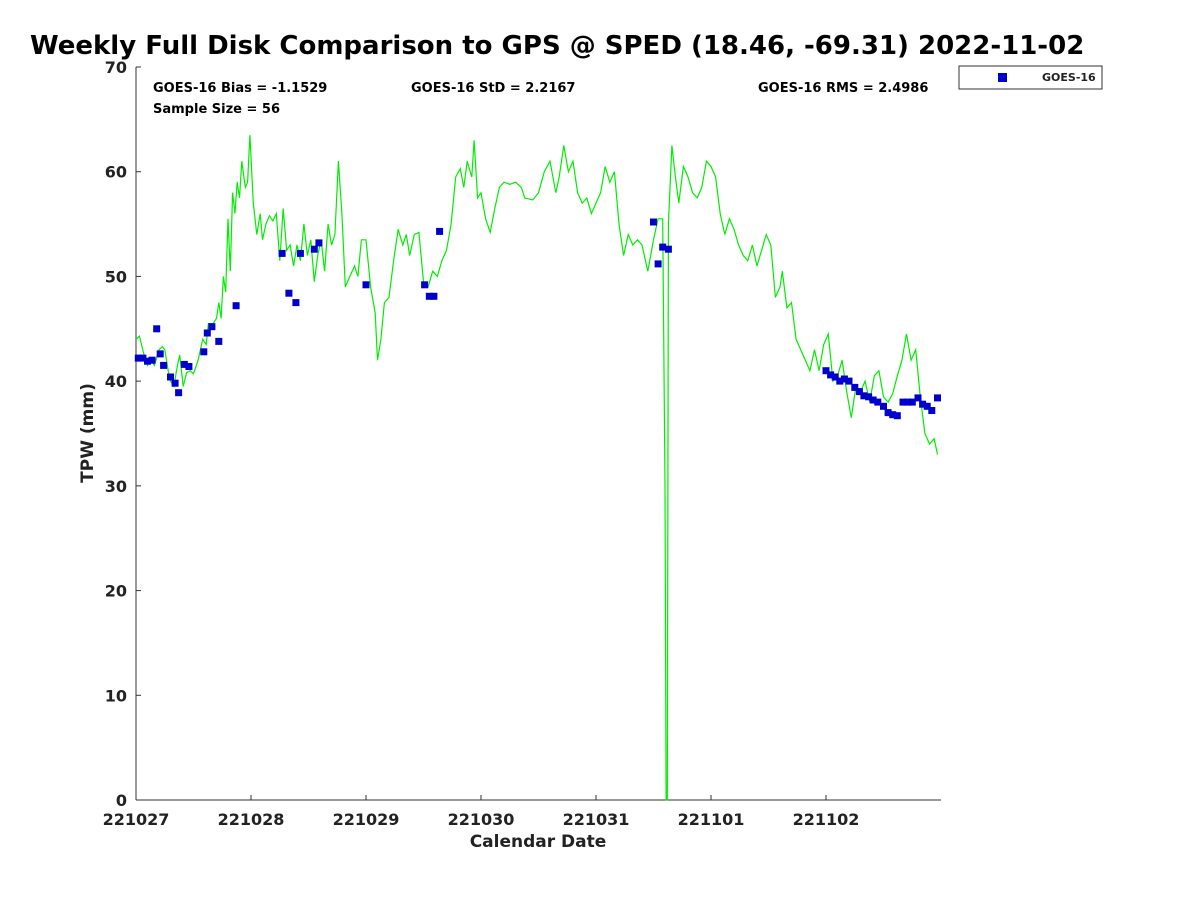 The image size is (1200, 900). I want to click on x-tick-label: 221030, so click(481, 819).